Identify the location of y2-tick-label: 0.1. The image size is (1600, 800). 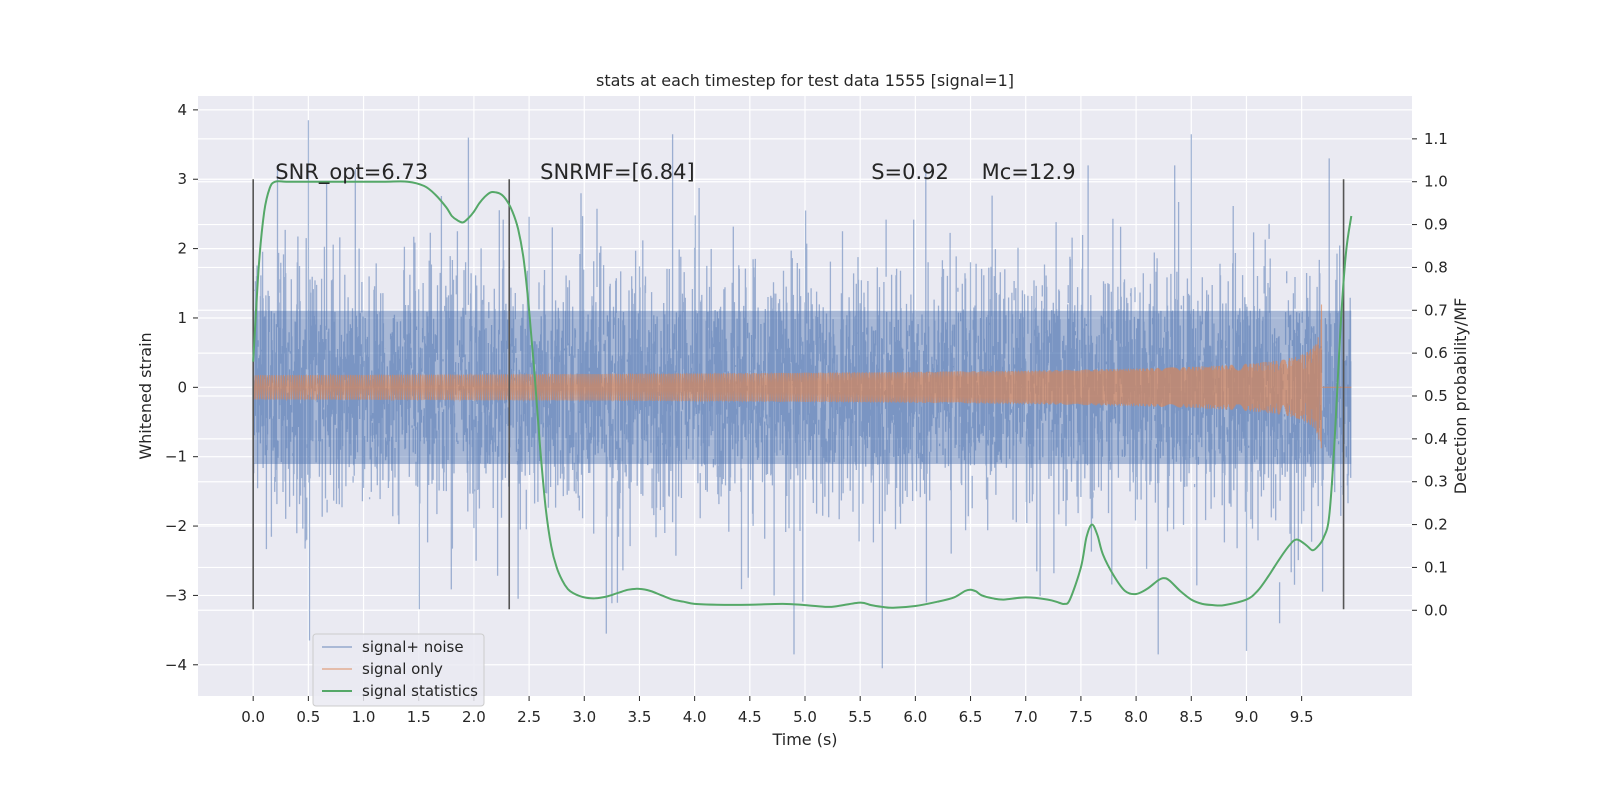
(1436, 567).